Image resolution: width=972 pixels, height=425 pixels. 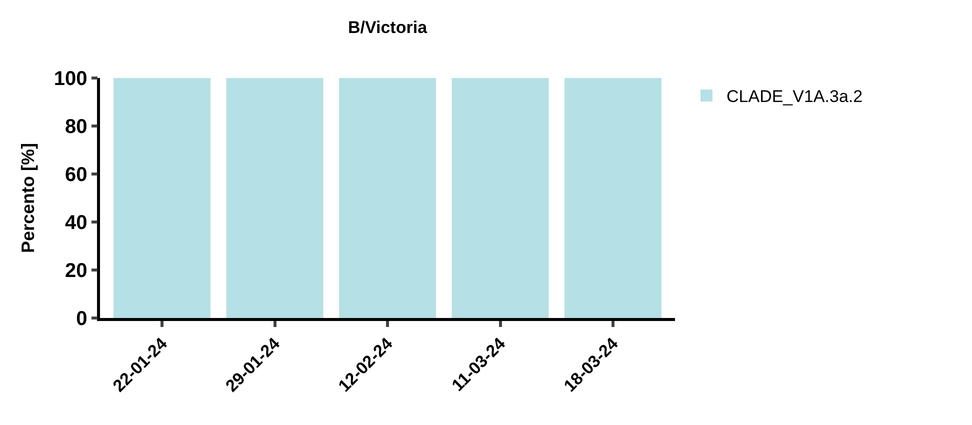 I want to click on legend-label: CLADE_V1A.3a.2, so click(x=794, y=96).